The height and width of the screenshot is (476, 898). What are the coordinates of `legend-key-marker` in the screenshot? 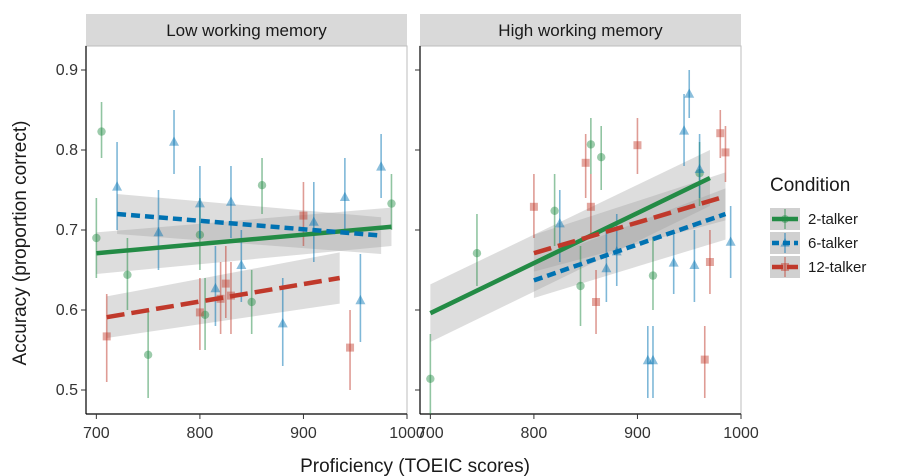 It's located at (785, 267).